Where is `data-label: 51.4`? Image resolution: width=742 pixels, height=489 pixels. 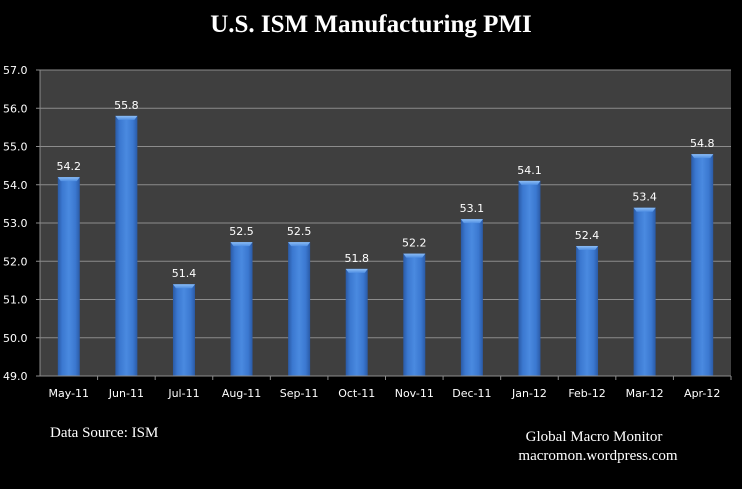
data-label: 51.4 is located at coordinates (184, 273).